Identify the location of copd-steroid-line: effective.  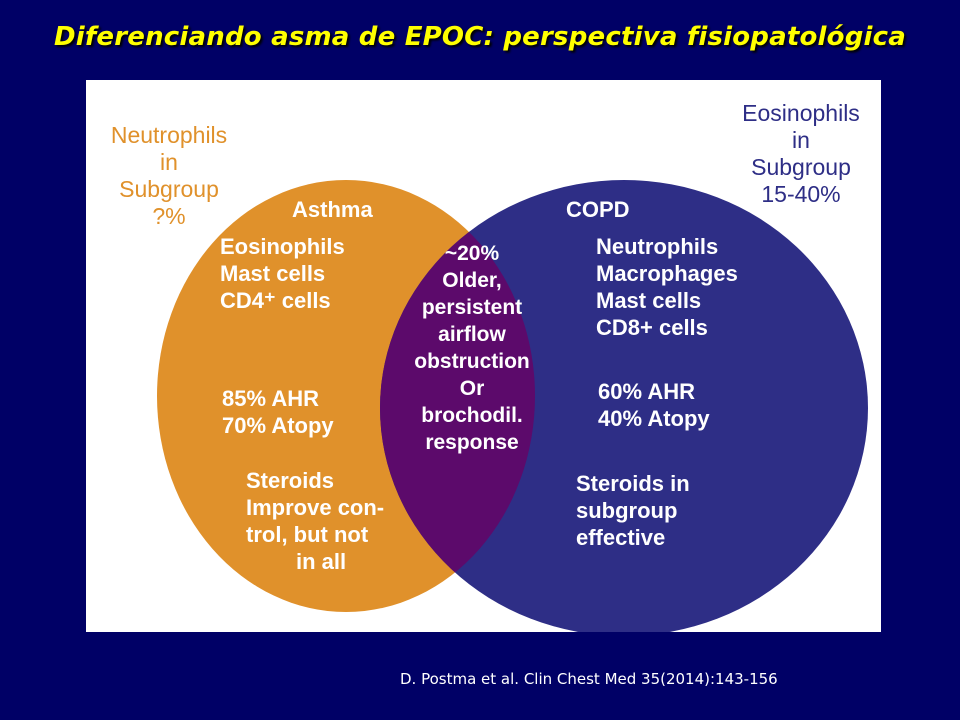
(621, 537).